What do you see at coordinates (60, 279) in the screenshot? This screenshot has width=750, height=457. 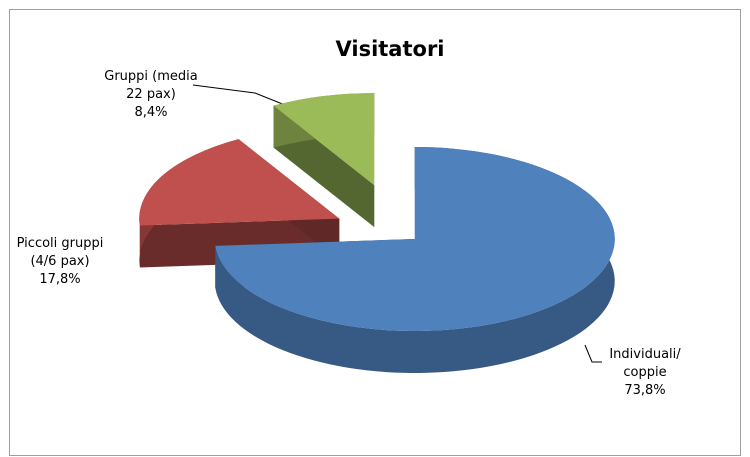 I see `value-label: 17,8%` at bounding box center [60, 279].